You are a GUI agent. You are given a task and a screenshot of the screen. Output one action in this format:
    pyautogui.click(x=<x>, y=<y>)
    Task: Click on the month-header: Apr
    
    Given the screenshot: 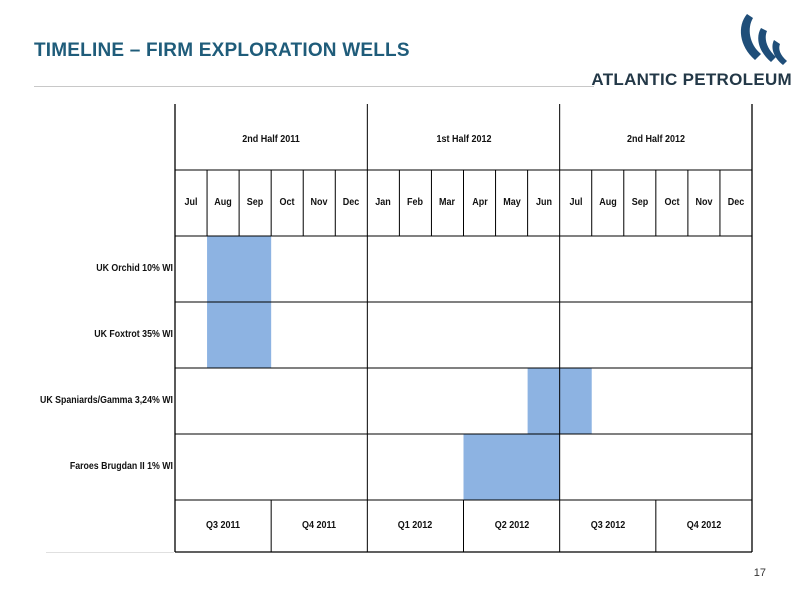 What is the action you would take?
    pyautogui.click(x=479, y=202)
    